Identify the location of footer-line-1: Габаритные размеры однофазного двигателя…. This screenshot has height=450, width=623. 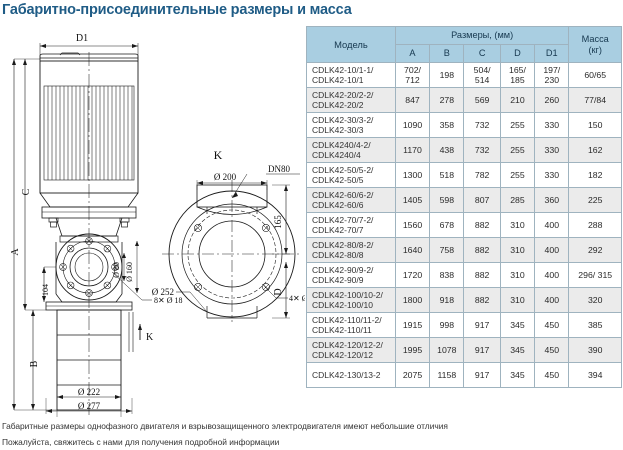
(225, 426).